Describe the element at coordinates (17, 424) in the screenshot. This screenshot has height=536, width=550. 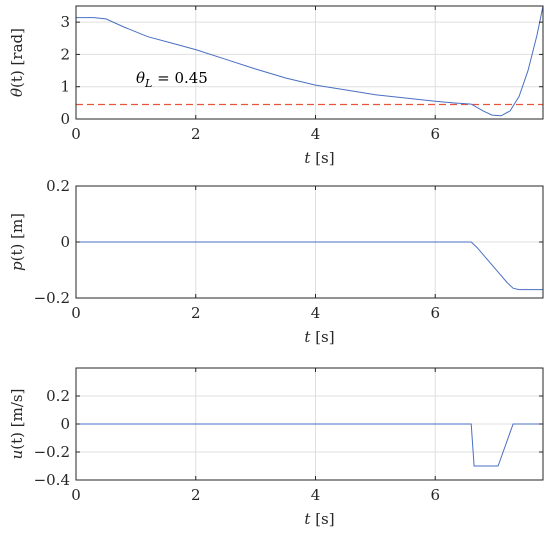
I see `y-axis-label: u(t) [m/s]` at that location.